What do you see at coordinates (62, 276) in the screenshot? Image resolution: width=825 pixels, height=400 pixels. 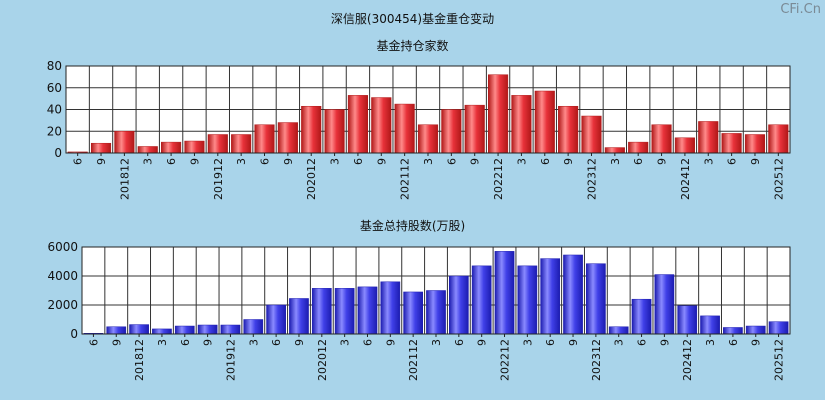 I see `y-tick-label: 4000` at bounding box center [62, 276].